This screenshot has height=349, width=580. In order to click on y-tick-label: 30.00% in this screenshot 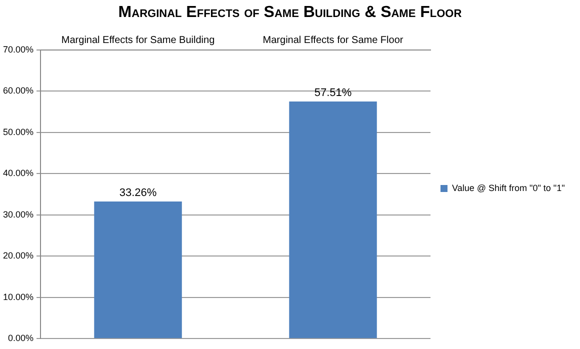, I will do `click(18, 214)`.